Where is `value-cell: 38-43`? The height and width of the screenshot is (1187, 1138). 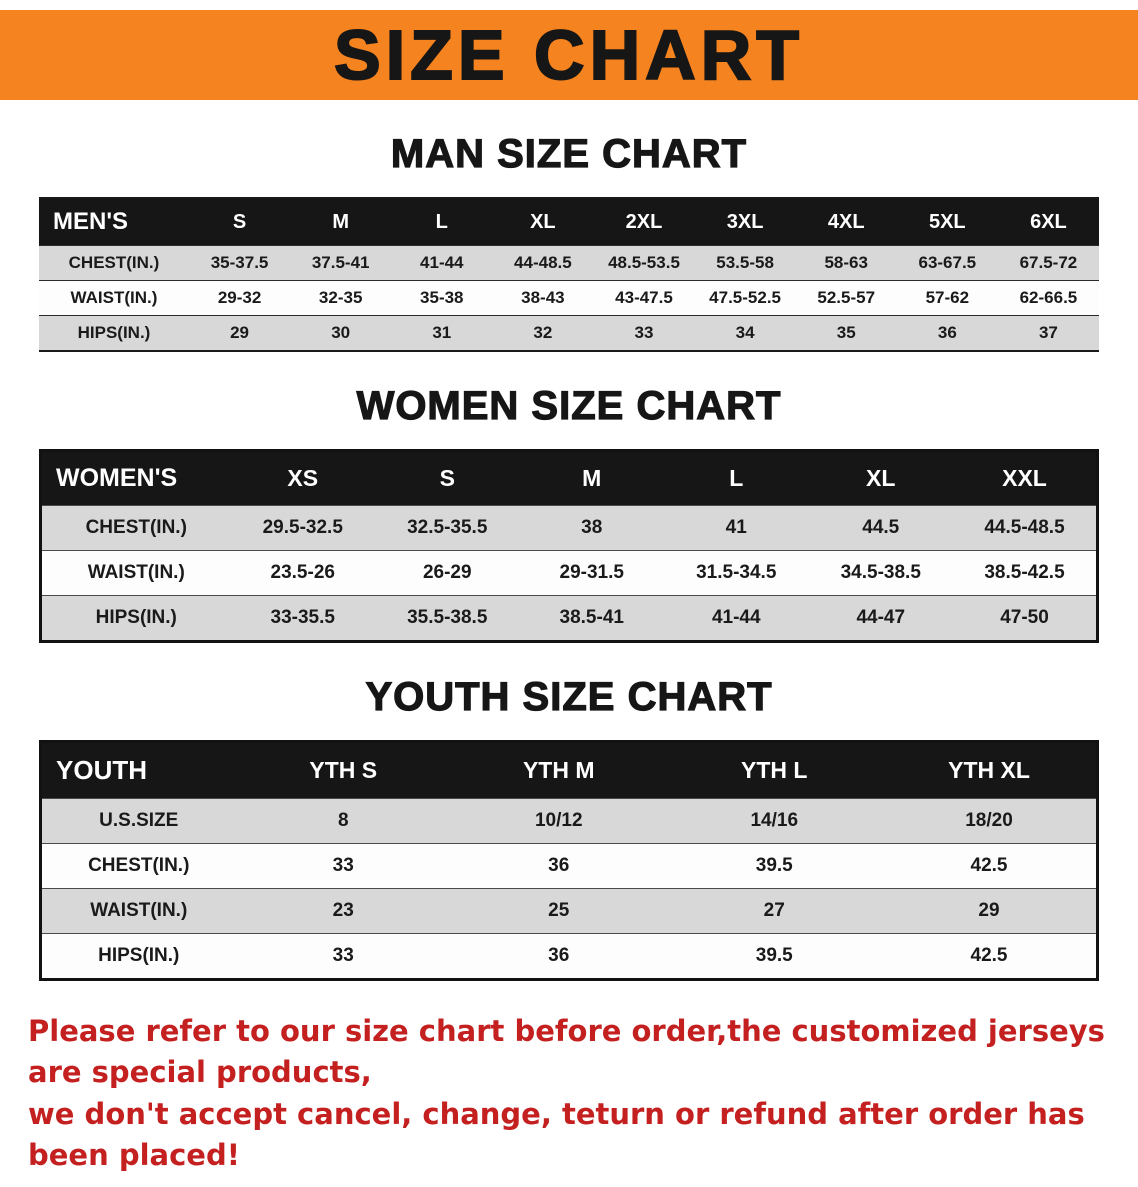
value-cell: 38-43 is located at coordinates (543, 298).